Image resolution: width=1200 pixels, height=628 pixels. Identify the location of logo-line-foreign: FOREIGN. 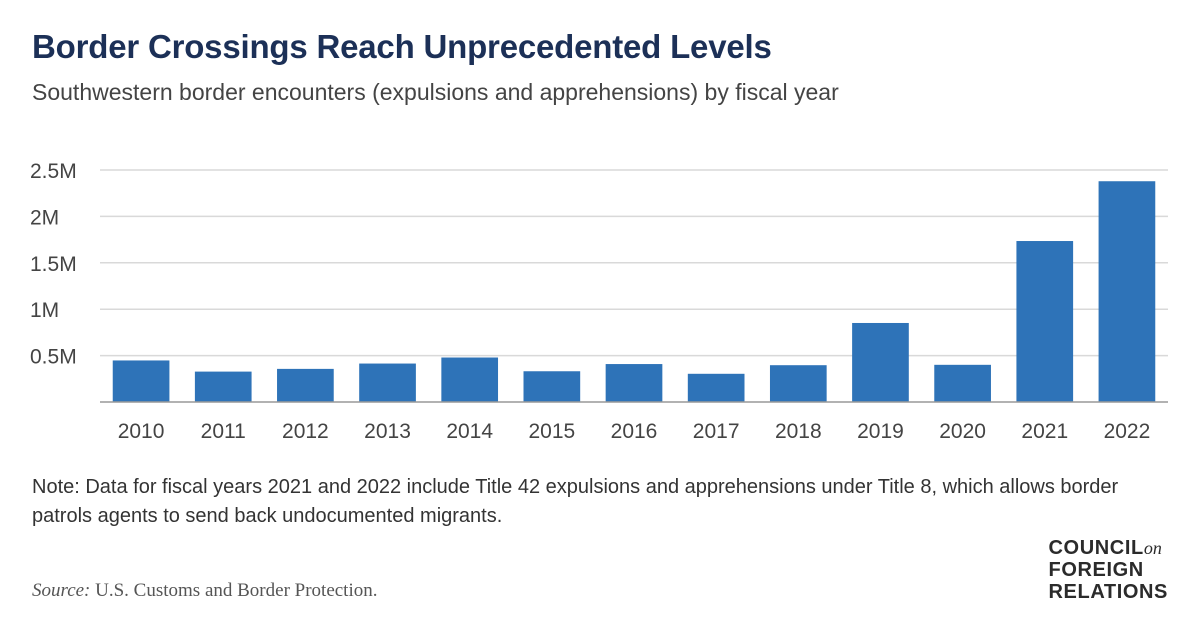
(1096, 570).